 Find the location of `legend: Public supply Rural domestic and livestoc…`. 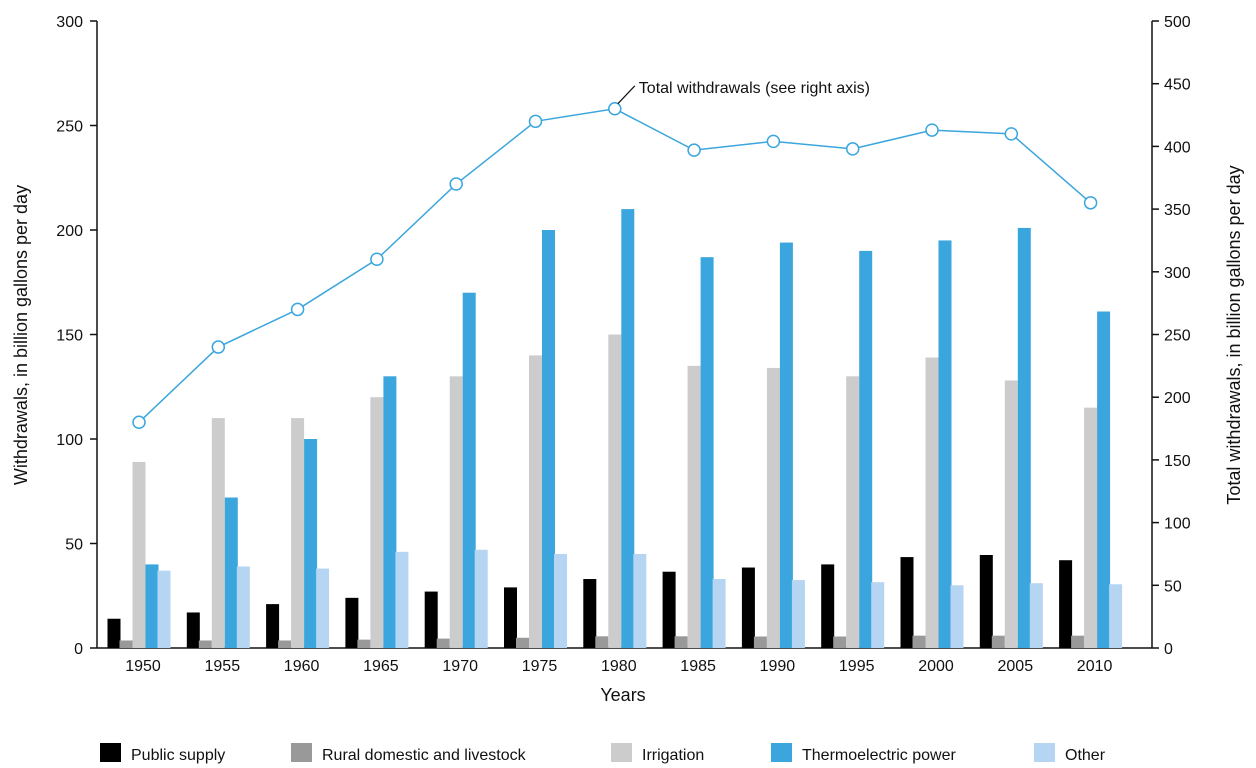

legend: Public supply Rural domestic and livestoc… is located at coordinates (603, 753).